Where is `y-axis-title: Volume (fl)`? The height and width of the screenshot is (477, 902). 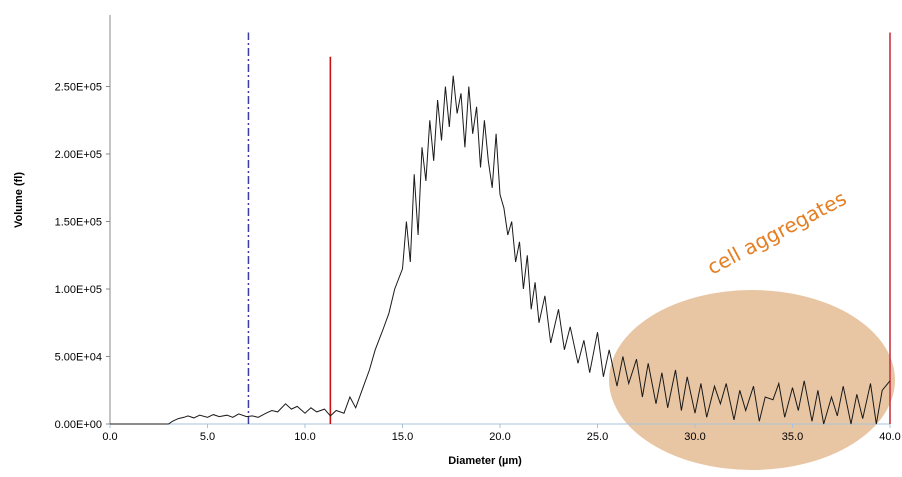
y-axis-title: Volume (fl) is located at coordinates (19, 200).